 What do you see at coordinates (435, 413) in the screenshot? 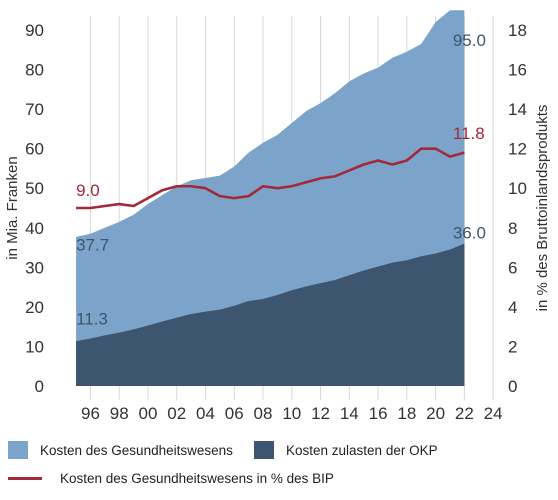
I see `x-tick-label: 20` at bounding box center [435, 413].